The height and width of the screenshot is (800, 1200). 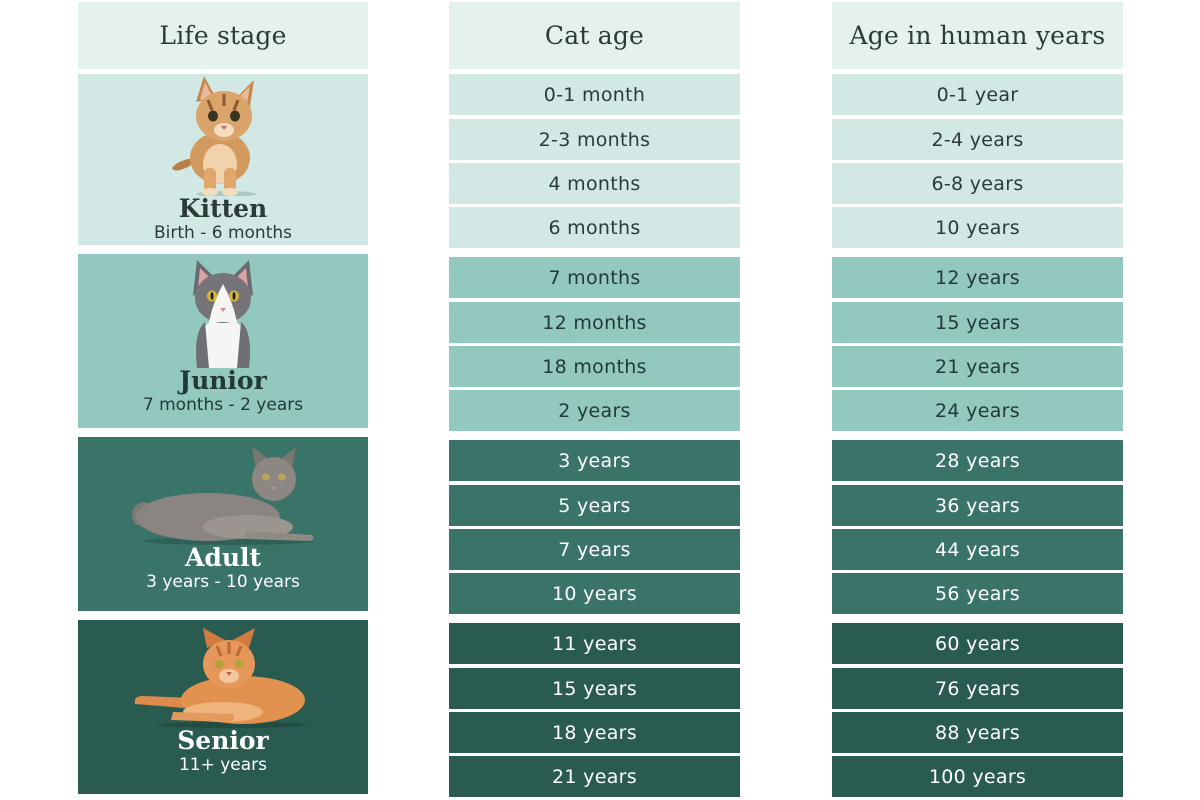 What do you see at coordinates (594, 94) in the screenshot?
I see `cat-age-cell: 0-1 month` at bounding box center [594, 94].